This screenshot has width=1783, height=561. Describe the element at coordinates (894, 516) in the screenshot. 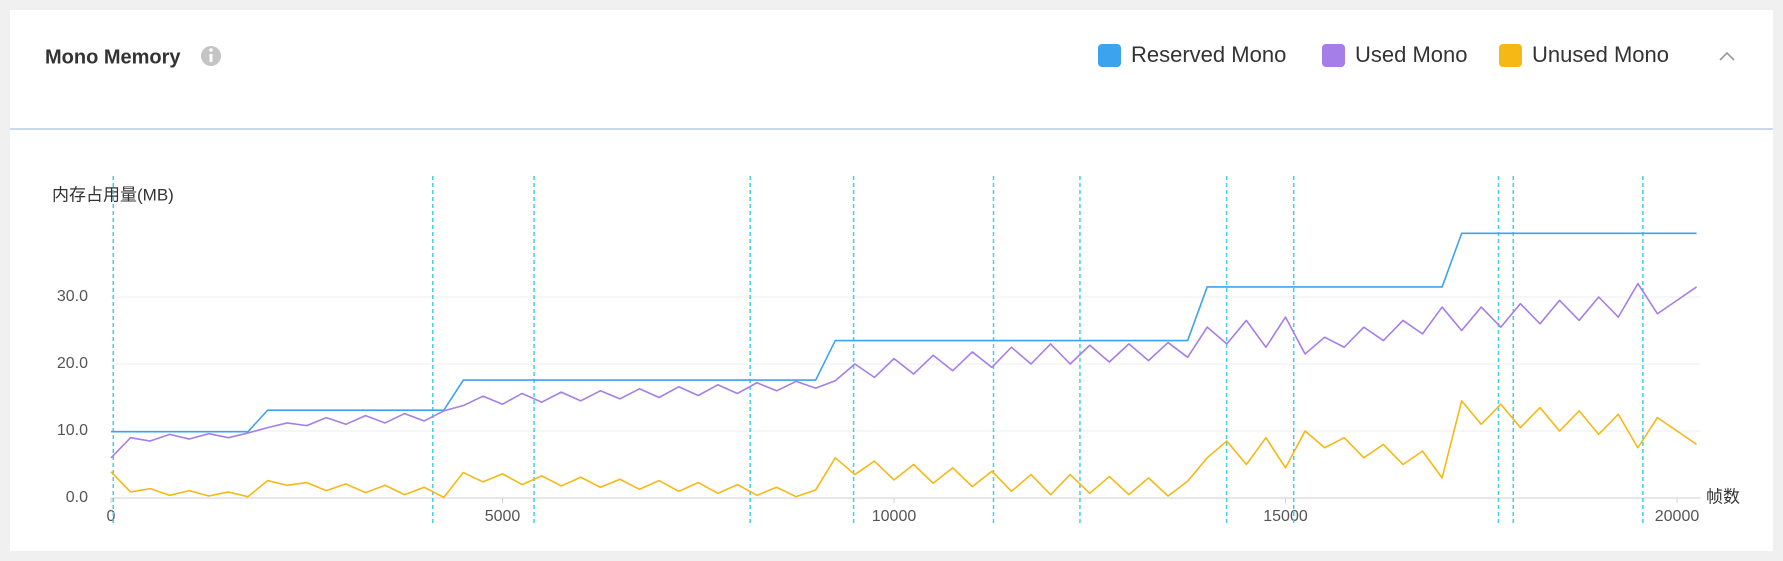

I see `x-tick-label: 10000` at that location.